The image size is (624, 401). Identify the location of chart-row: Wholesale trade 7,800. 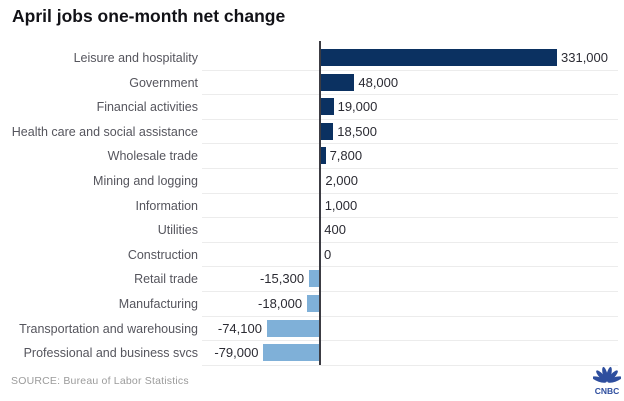
(309, 156).